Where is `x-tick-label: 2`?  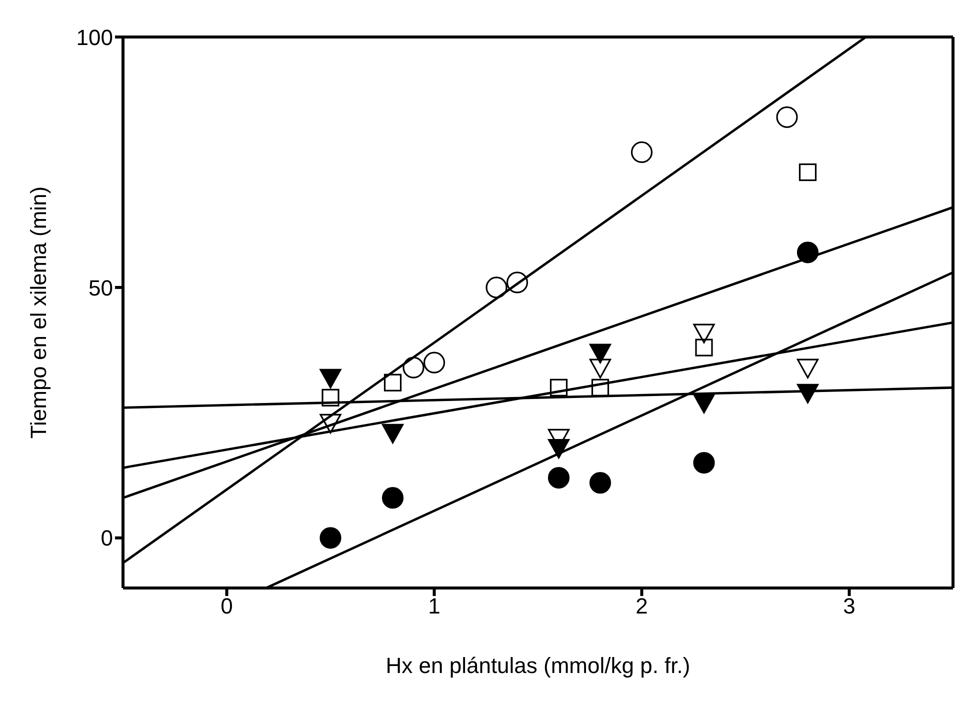
x-tick-label: 2 is located at coordinates (642, 606).